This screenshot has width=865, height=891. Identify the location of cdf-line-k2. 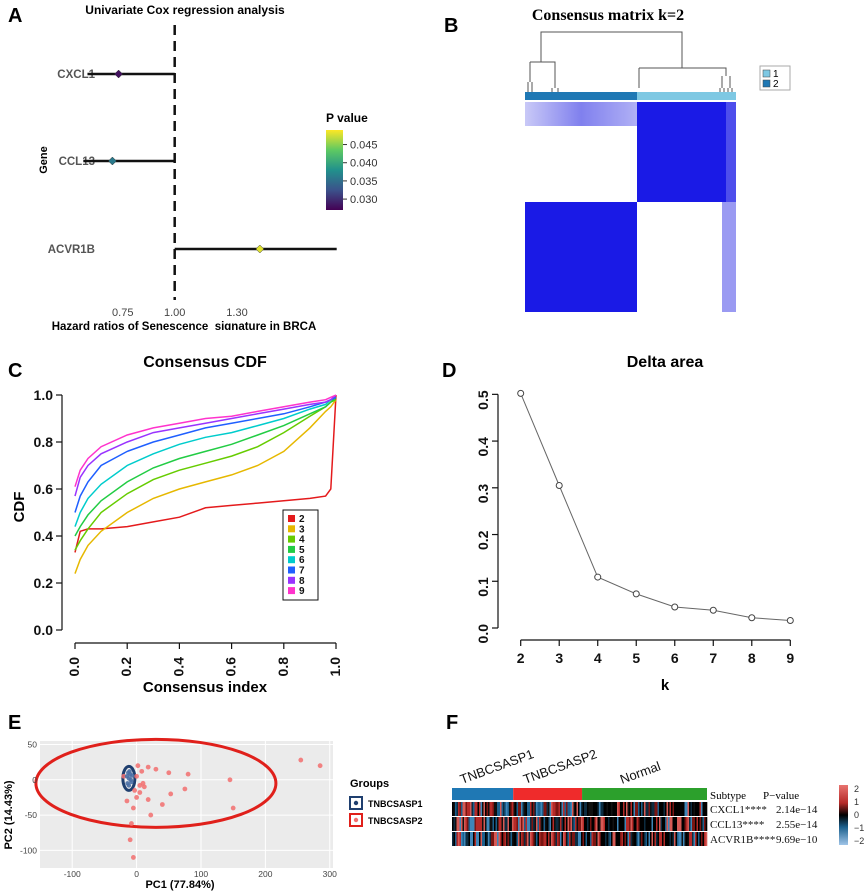
(205, 473).